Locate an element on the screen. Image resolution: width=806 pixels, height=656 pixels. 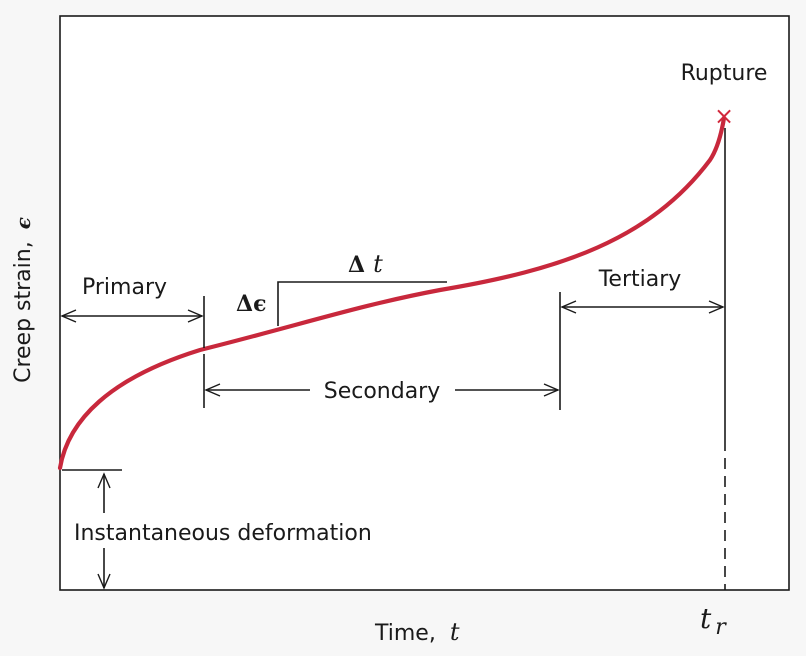
primary-arrowhead-right is located at coordinates (195, 316).